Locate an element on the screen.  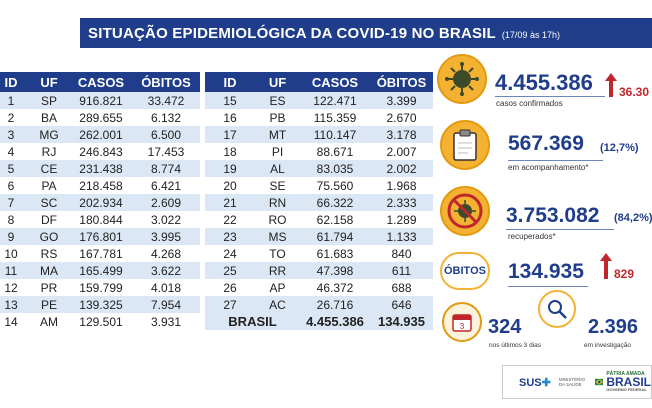
cell-deaths: 840 is located at coordinates (401, 253).